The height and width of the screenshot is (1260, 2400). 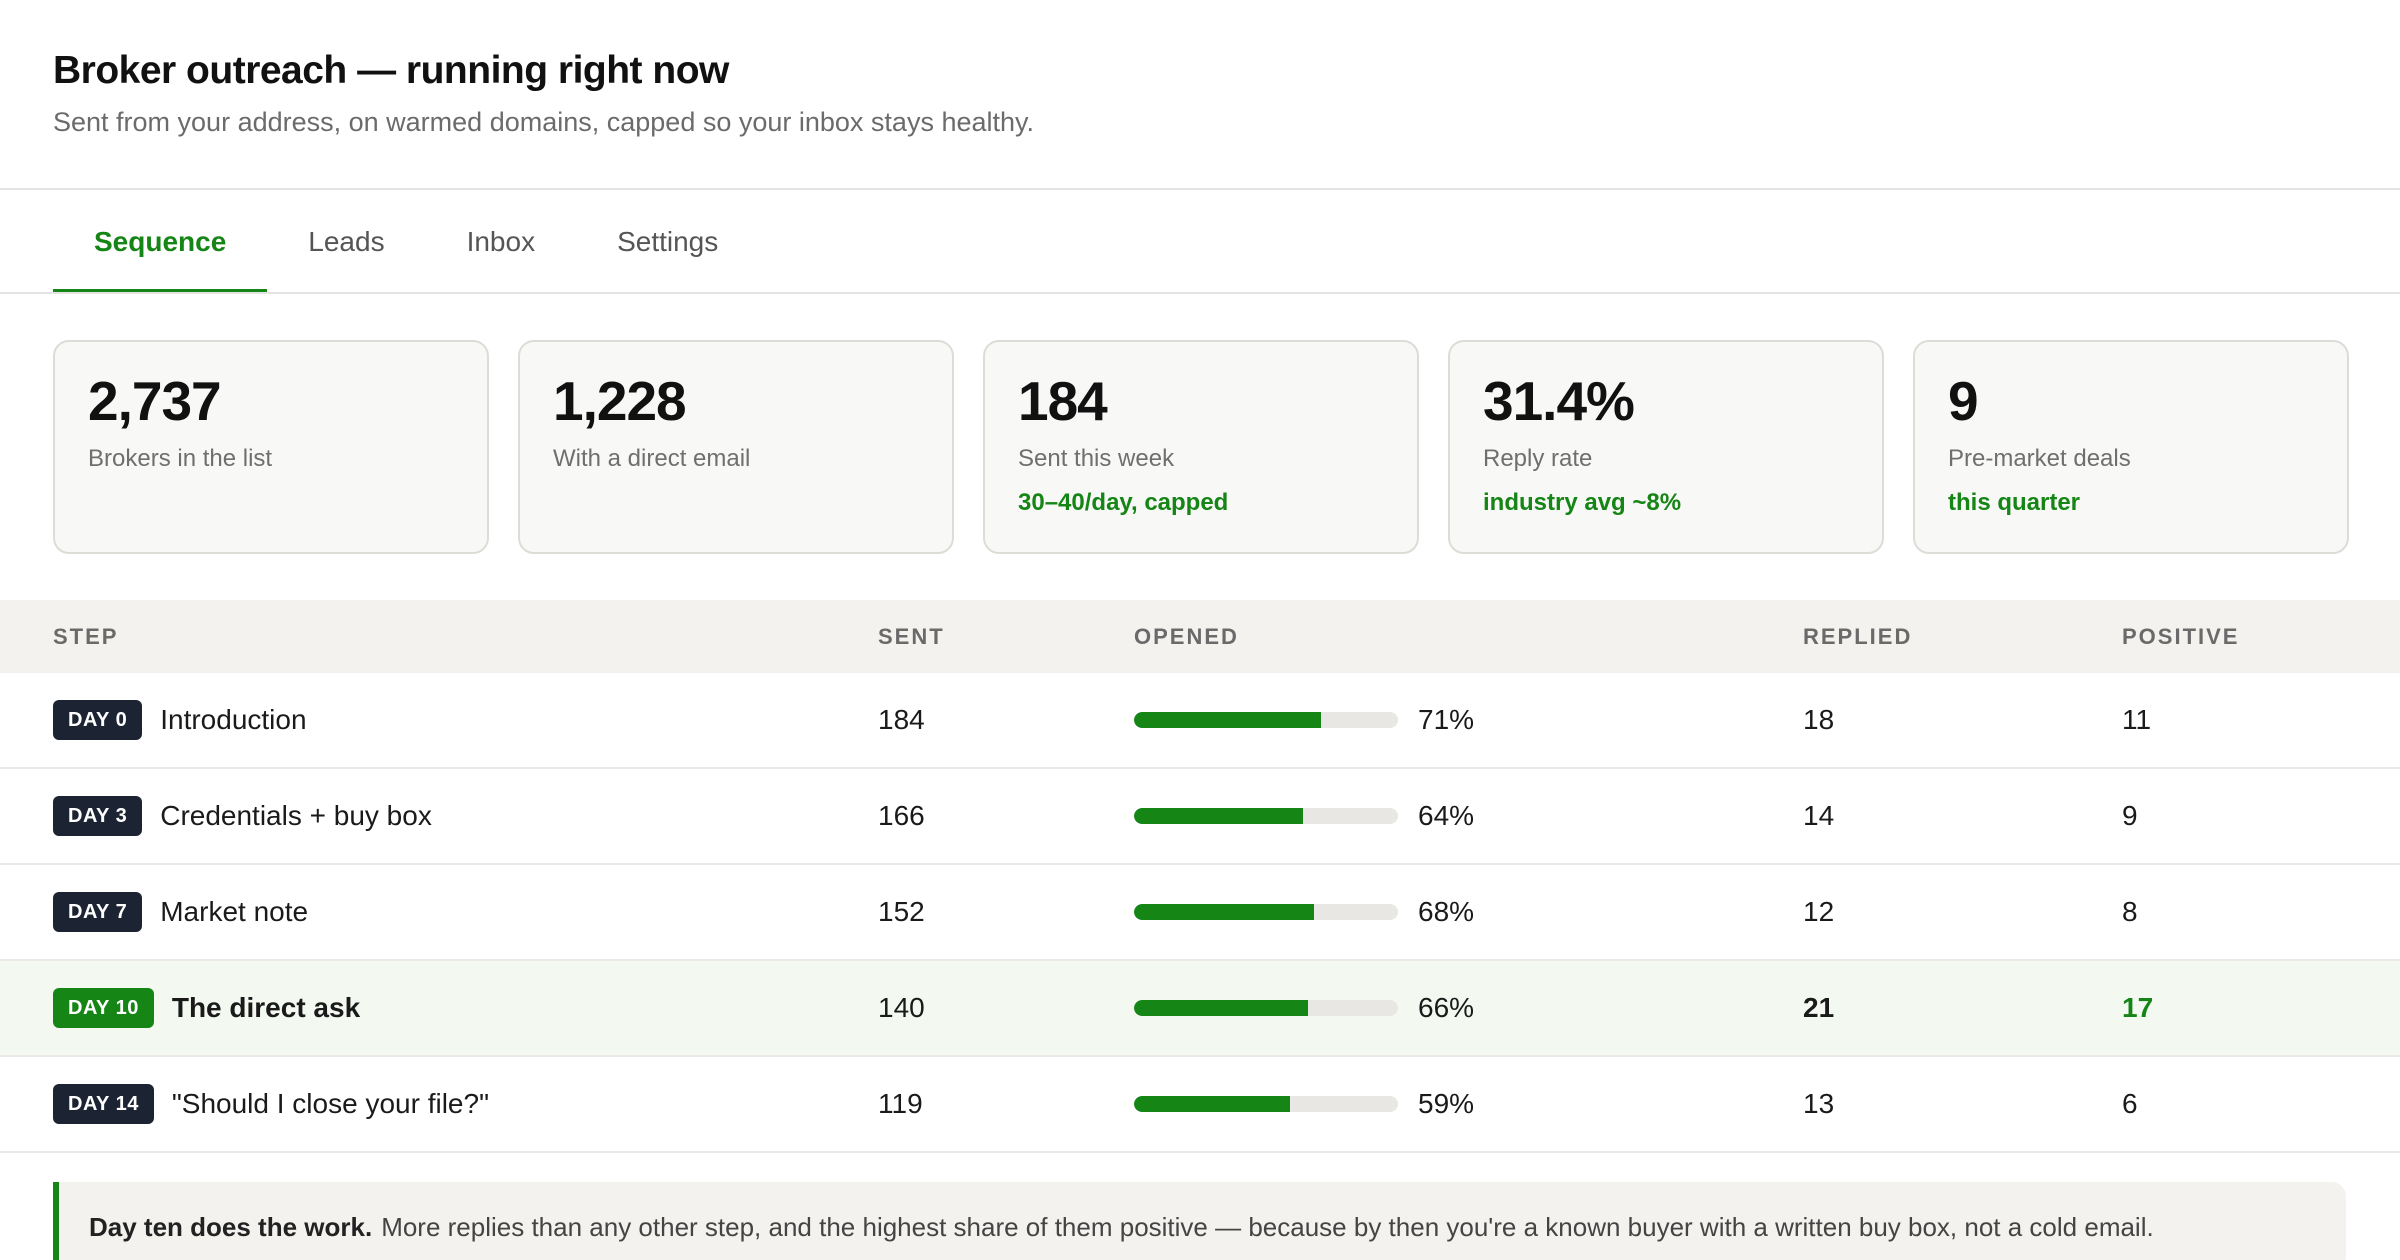 I want to click on step-cell: DAY 10 The direct ask, so click(x=206, y=1008).